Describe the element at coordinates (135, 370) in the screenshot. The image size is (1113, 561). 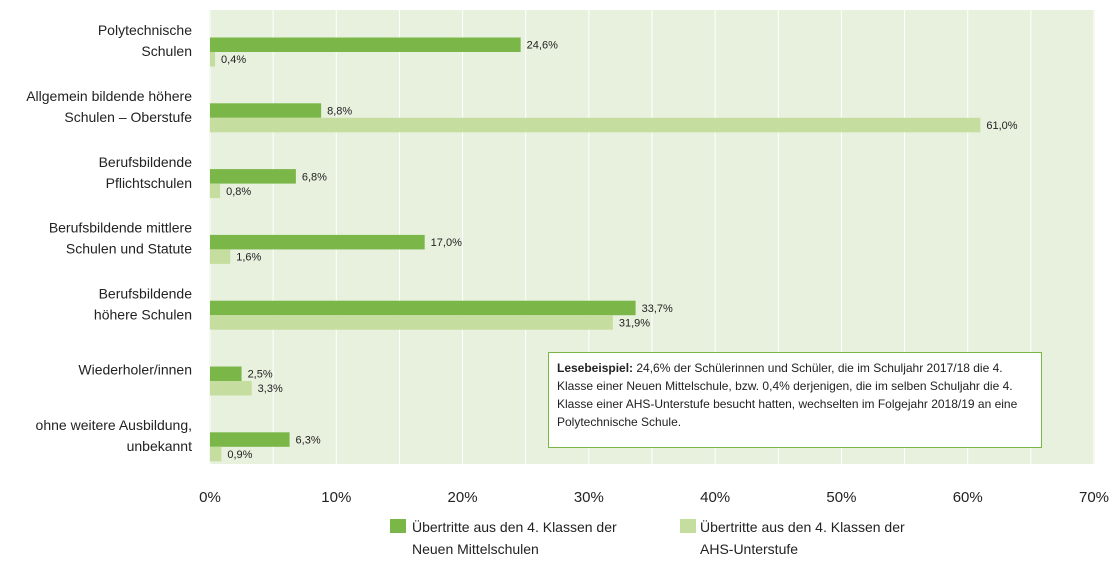
I see `category-label: Wiederholer/innen` at that location.